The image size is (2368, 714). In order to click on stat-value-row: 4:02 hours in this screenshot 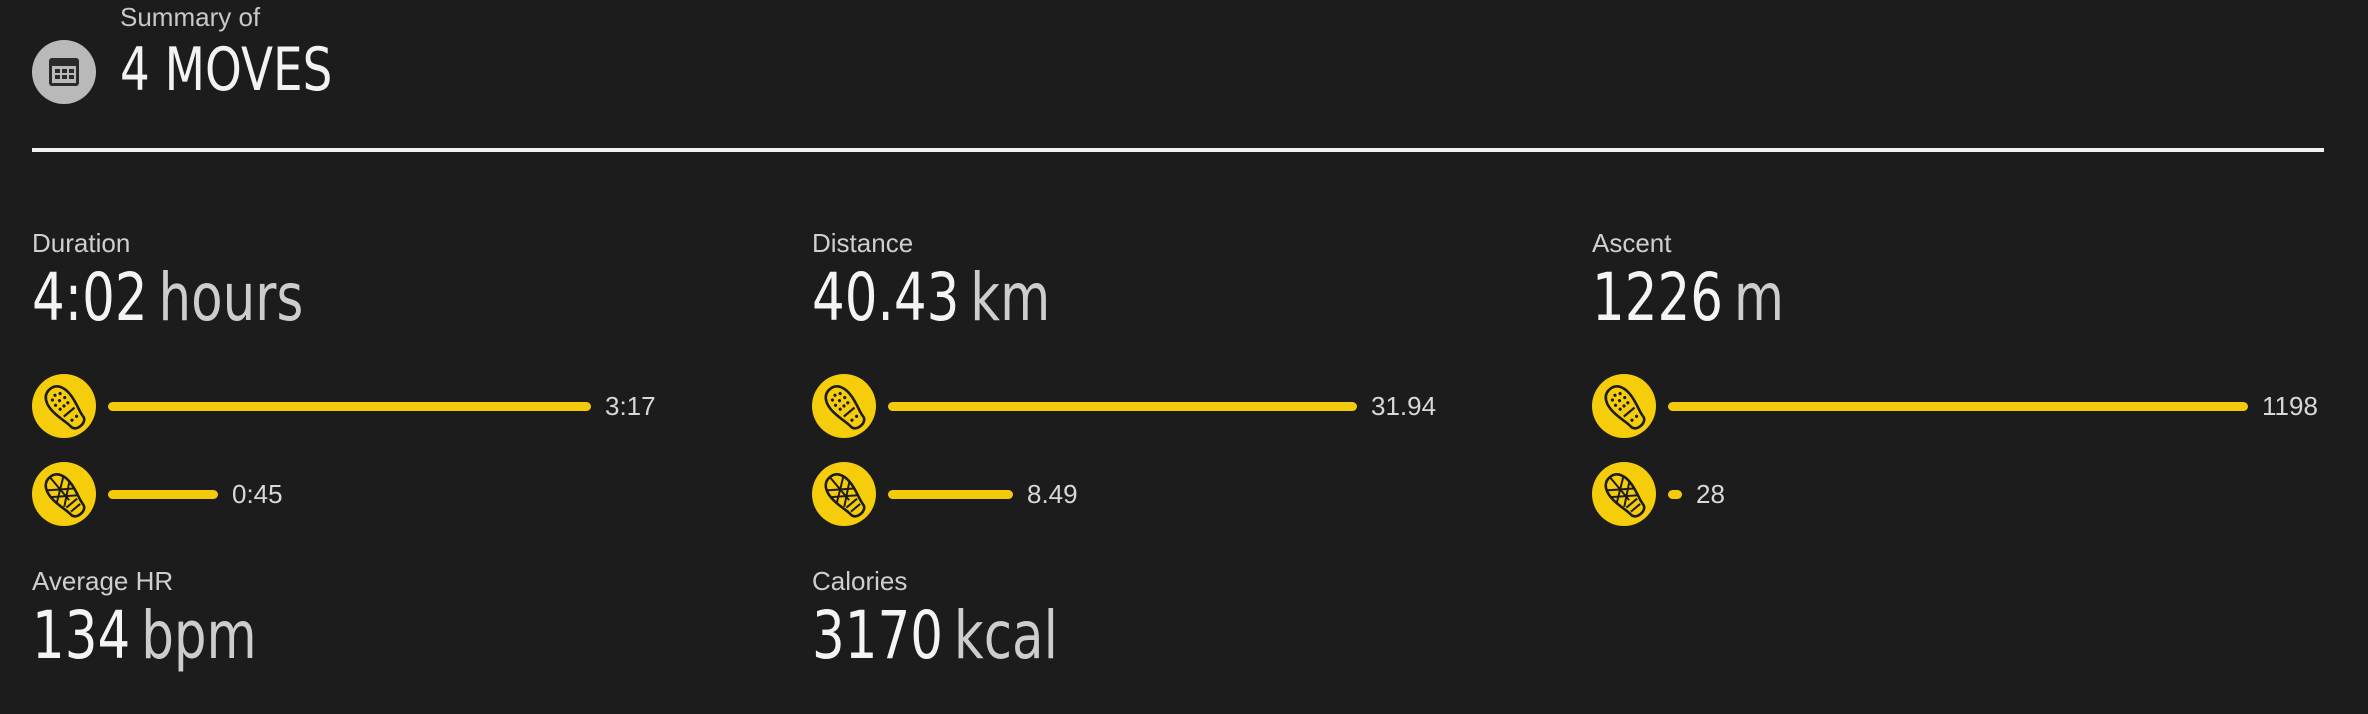, I will do `click(167, 298)`.